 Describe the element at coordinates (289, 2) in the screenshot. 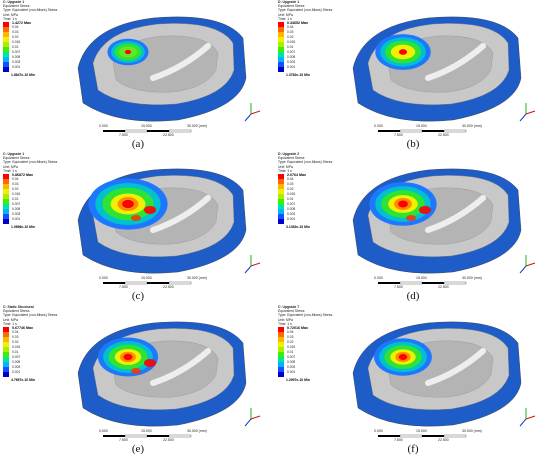

I see `legend-title: D: Upgrade 1` at that location.